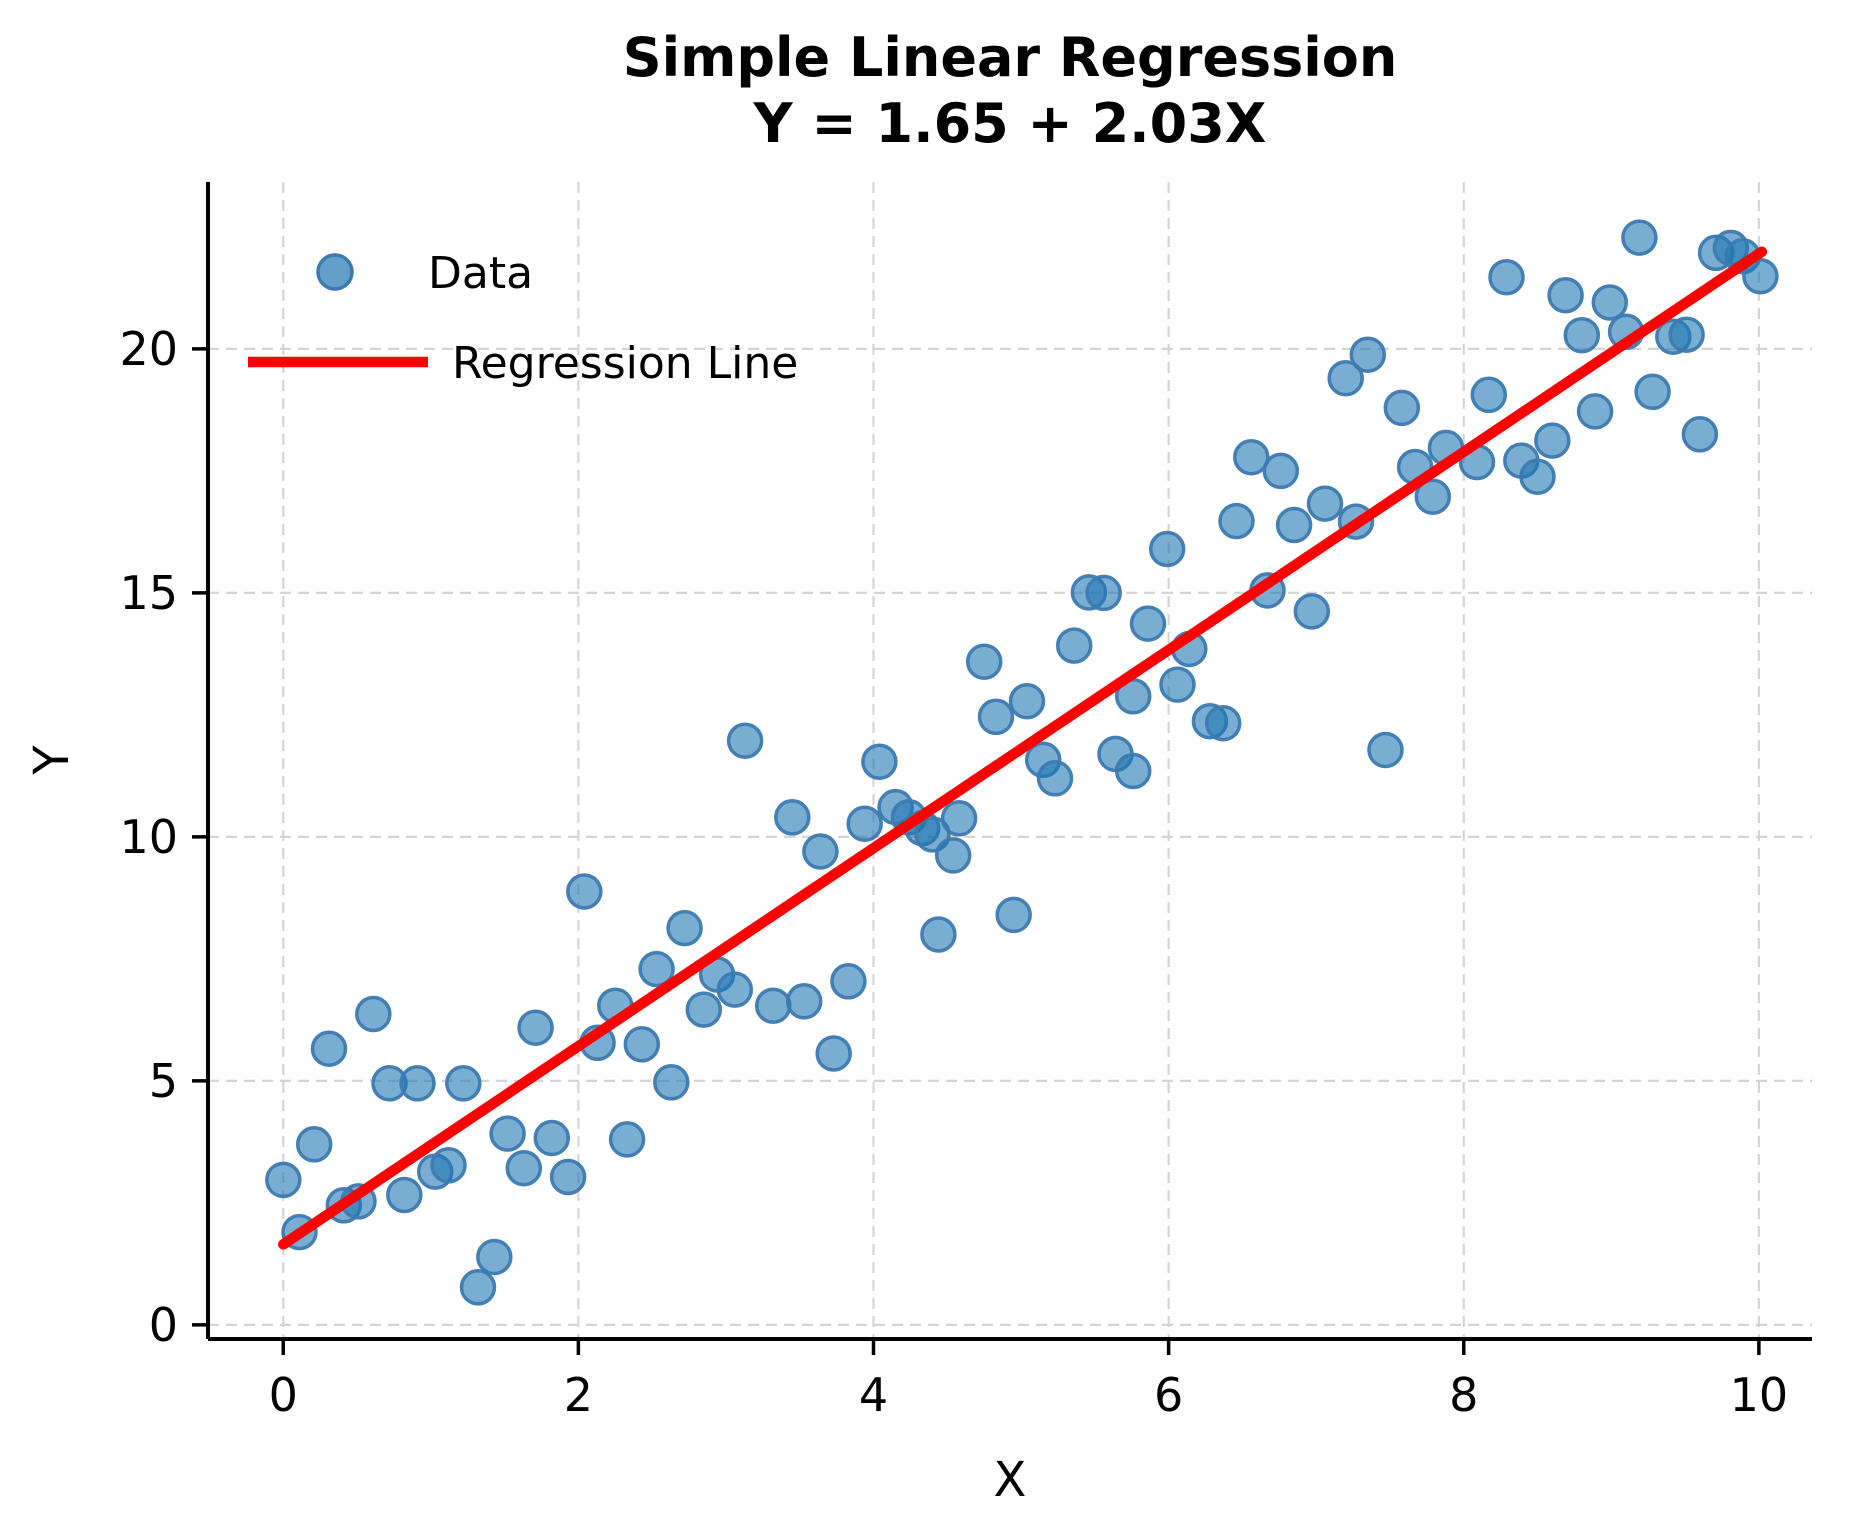  Describe the element at coordinates (52, 760) in the screenshot. I see `y-axis-label: Y` at that location.